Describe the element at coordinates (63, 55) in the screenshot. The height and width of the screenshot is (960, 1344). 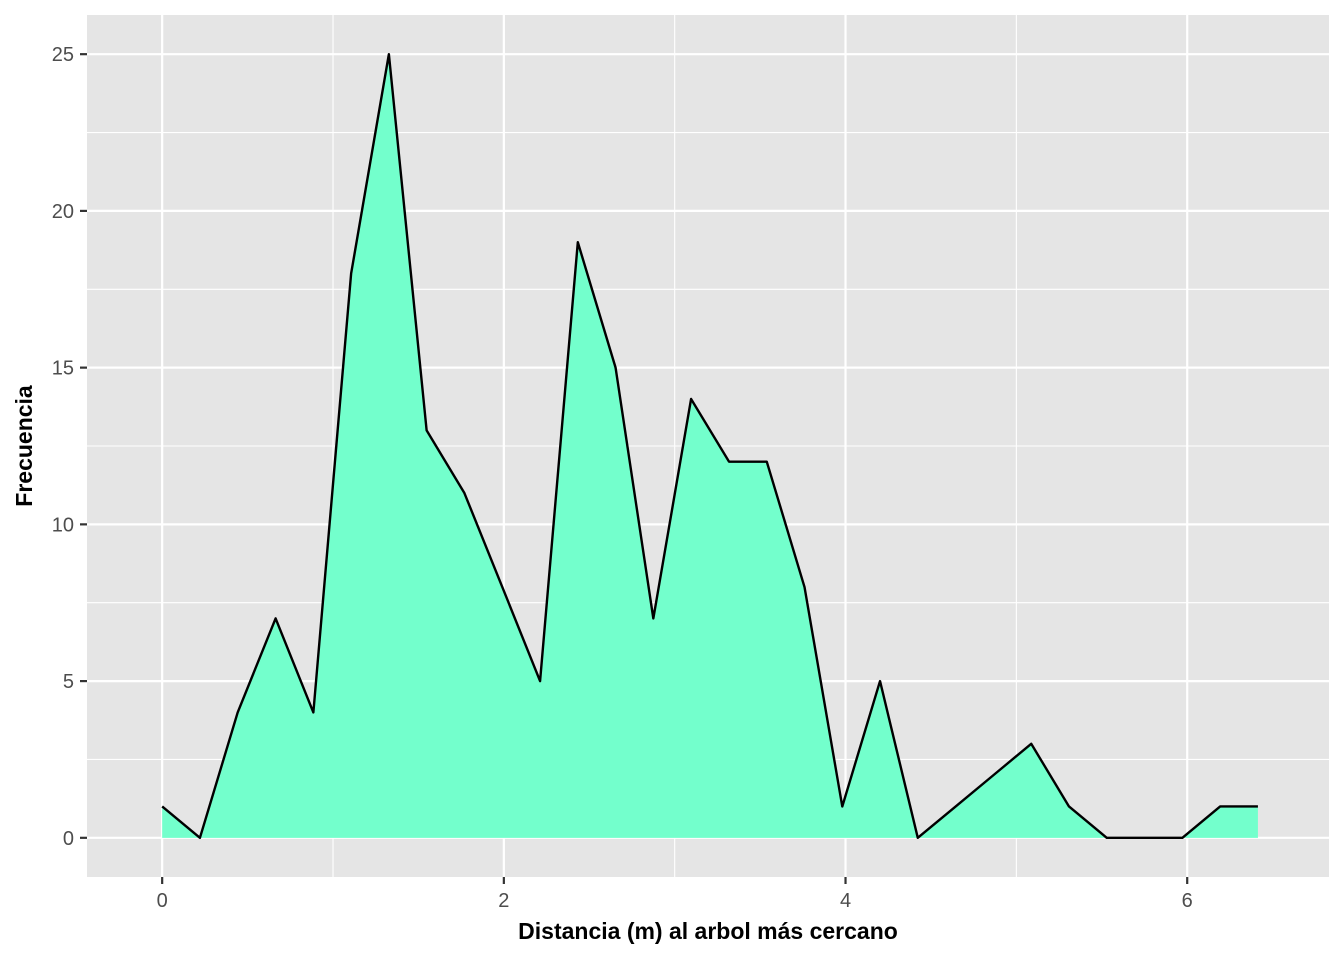
I see `y-tick-label: 25` at that location.